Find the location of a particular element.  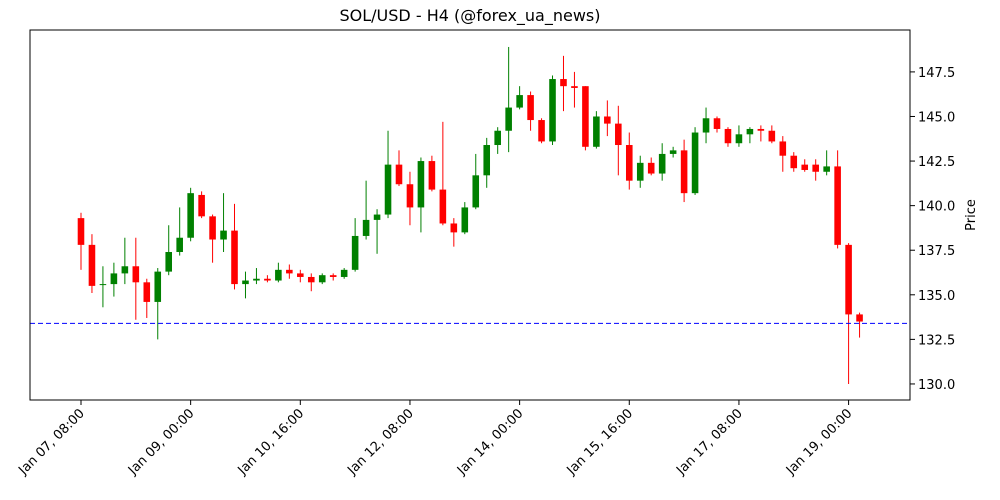

y-axis-label: Price is located at coordinates (971, 215).